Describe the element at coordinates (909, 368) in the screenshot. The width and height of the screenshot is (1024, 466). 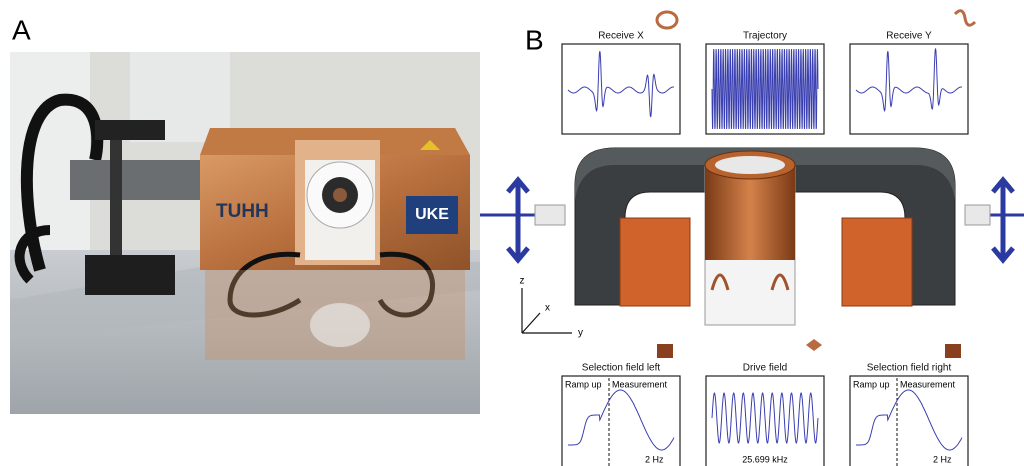
I see `plot-title: Selection field right` at that location.